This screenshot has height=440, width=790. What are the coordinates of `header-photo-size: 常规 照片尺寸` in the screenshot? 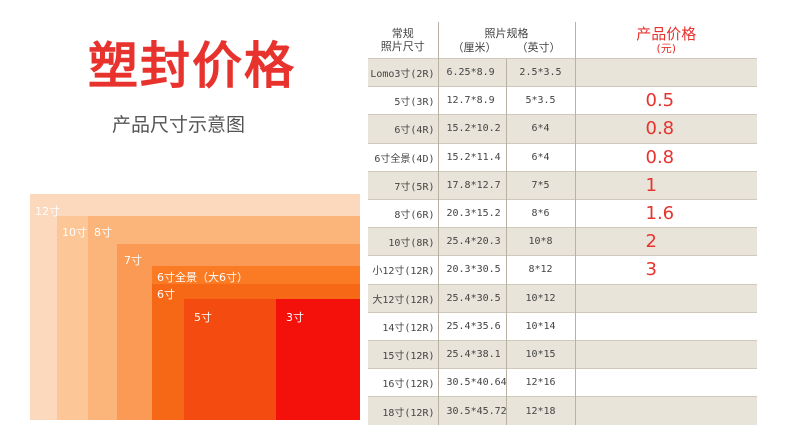 It's located at (403, 40).